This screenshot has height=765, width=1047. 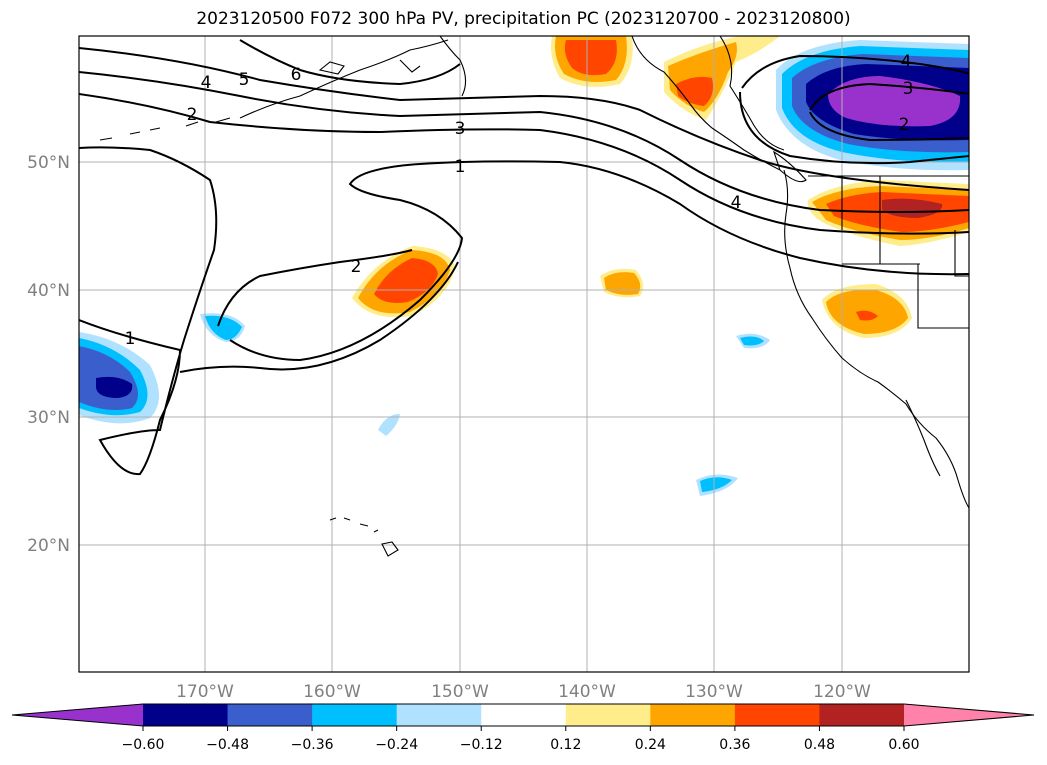 I want to click on colorbar-tick-label: 0.24, so click(x=650, y=745).